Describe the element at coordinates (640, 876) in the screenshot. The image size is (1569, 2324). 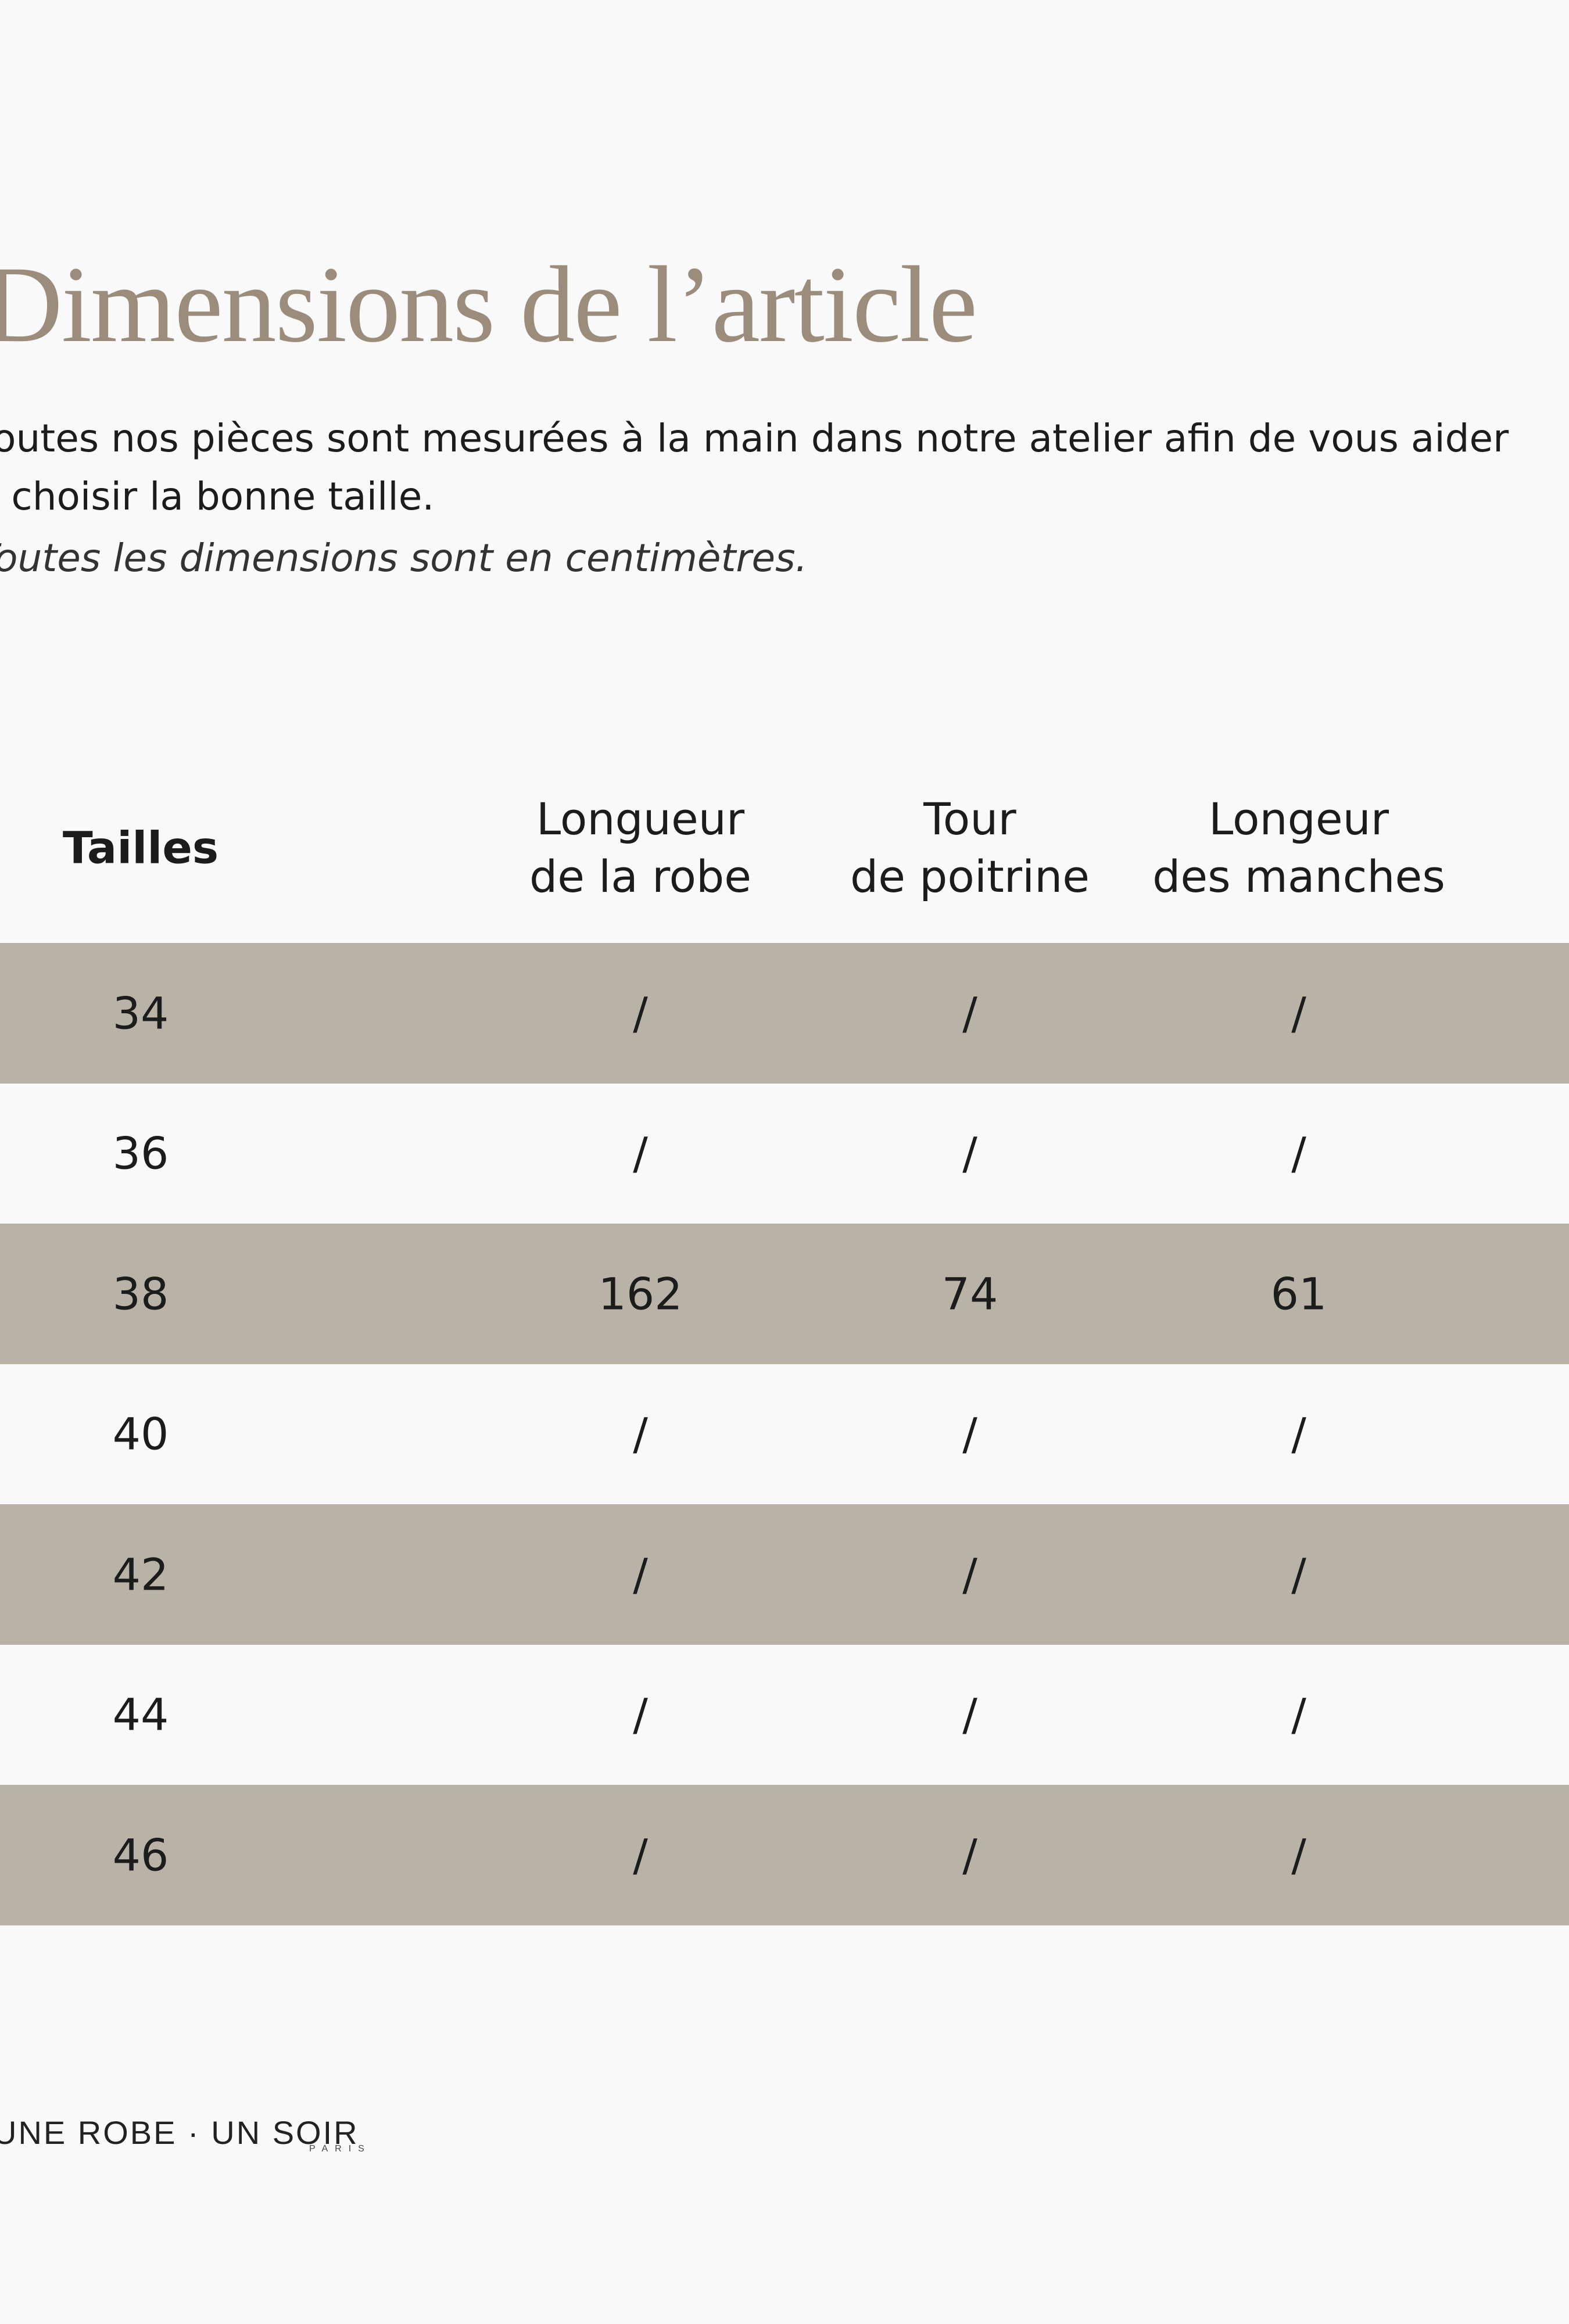
I see `header-line: de la robe` at that location.